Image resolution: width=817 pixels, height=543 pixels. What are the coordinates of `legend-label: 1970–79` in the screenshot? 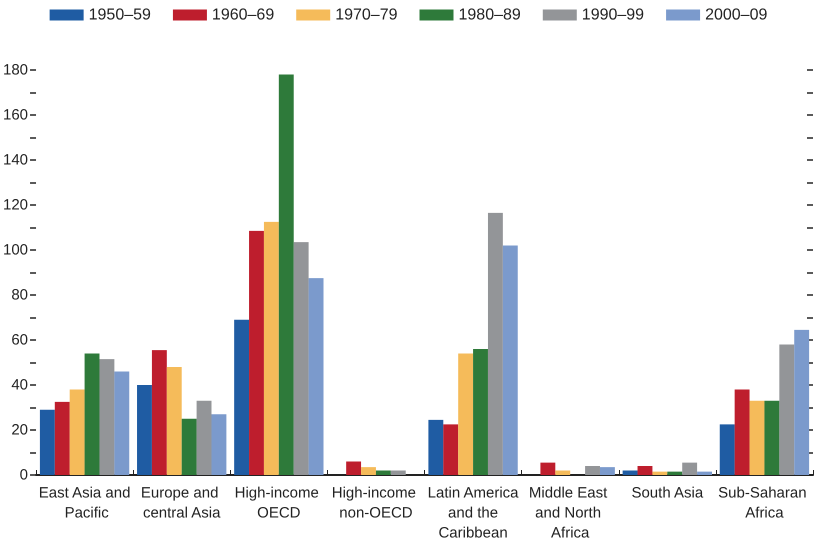 It's located at (366, 15).